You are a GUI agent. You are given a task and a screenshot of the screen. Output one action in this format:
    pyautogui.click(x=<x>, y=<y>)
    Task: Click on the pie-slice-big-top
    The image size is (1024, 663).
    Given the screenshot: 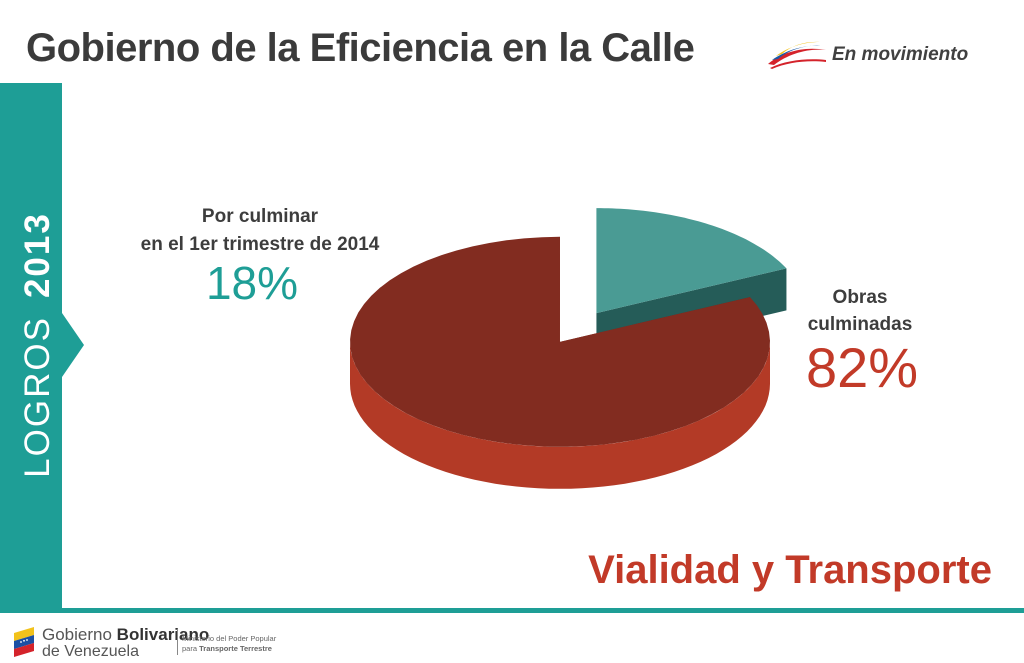 What is the action you would take?
    pyautogui.click(x=560, y=341)
    